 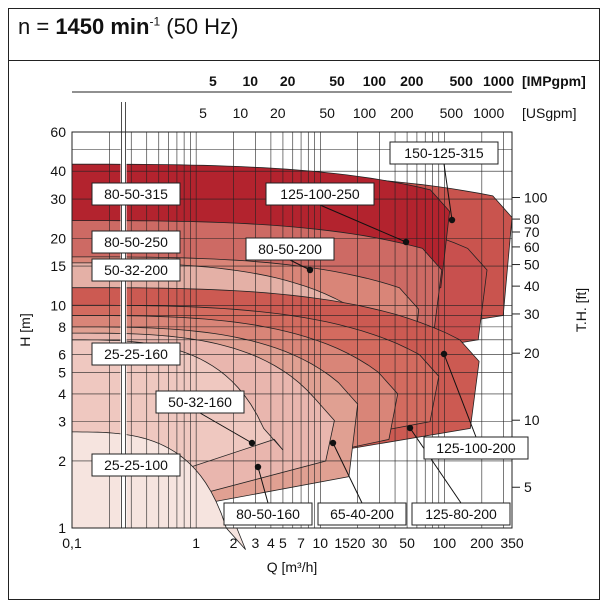 What do you see at coordinates (375, 81) in the screenshot?
I see `top-imp-tick-label: 100` at bounding box center [375, 81].